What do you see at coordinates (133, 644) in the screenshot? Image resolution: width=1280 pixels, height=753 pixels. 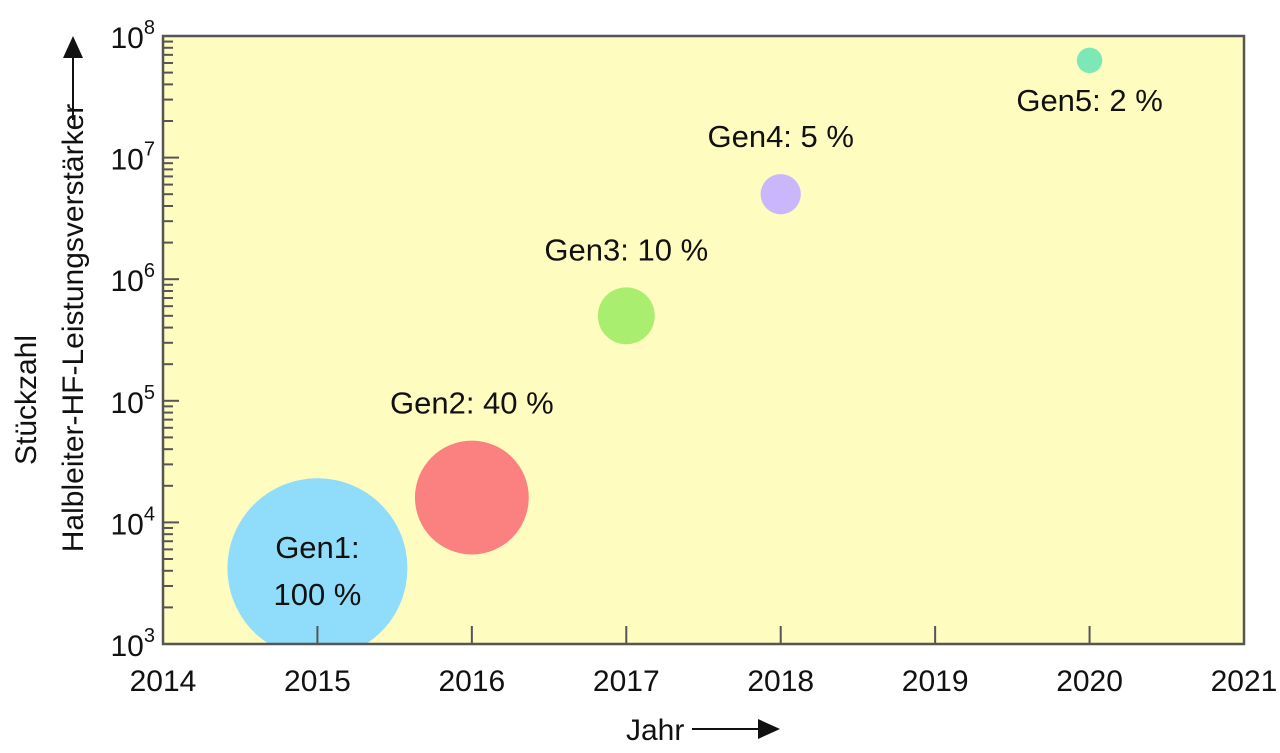 I see `y-tick-label: 10³` at bounding box center [133, 644].